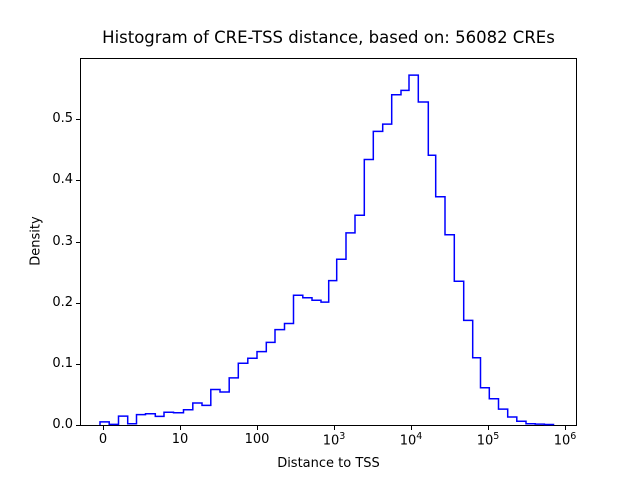 This screenshot has width=640, height=480. I want to click on x-tick-label: 10³, so click(334, 440).